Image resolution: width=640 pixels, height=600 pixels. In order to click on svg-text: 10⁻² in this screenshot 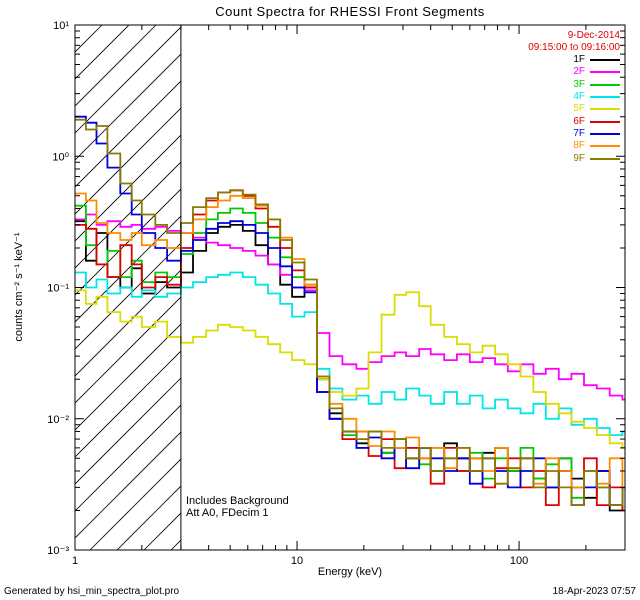, I will do `click(58, 420)`.